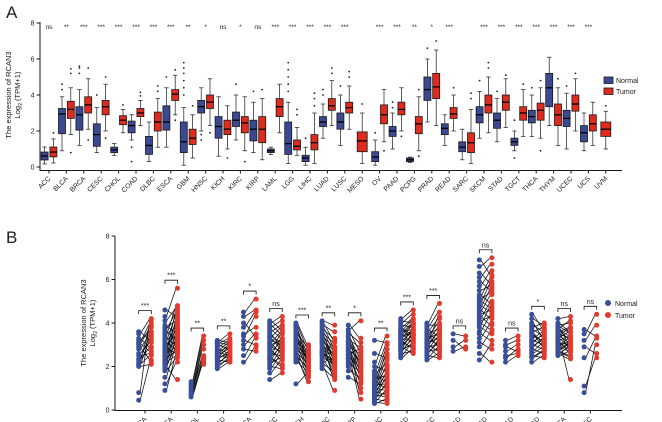  Describe the element at coordinates (224, 321) in the screenshot. I see `significance-marker: **` at that location.